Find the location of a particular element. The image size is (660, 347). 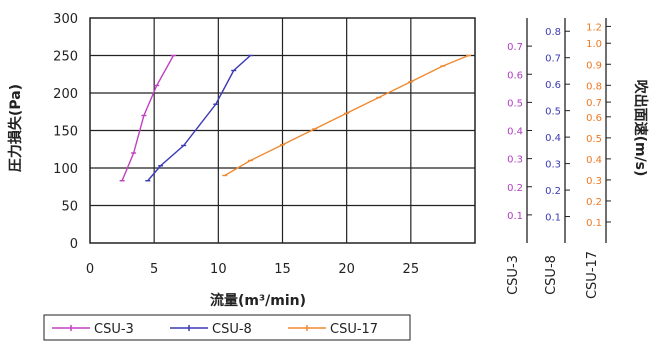

secondary-tick-label-CSU-8: 0.1 is located at coordinates (553, 218).